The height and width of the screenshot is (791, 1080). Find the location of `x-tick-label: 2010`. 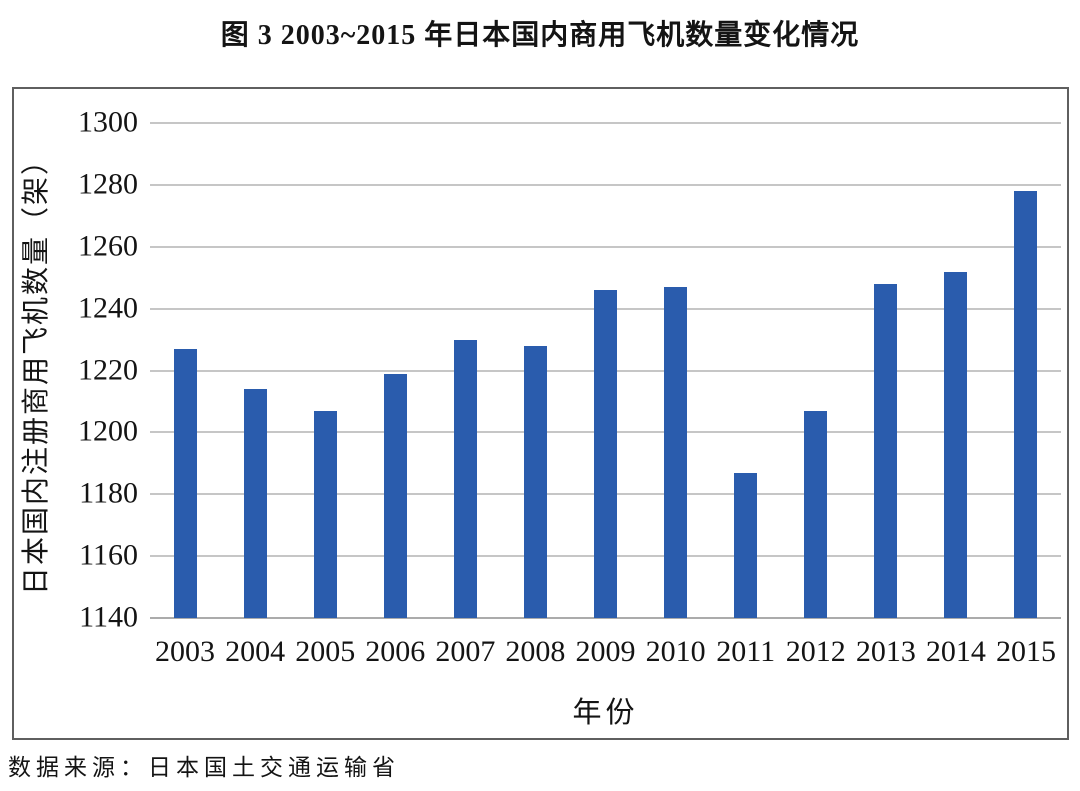

x-tick-label: 2010 is located at coordinates (675, 651).